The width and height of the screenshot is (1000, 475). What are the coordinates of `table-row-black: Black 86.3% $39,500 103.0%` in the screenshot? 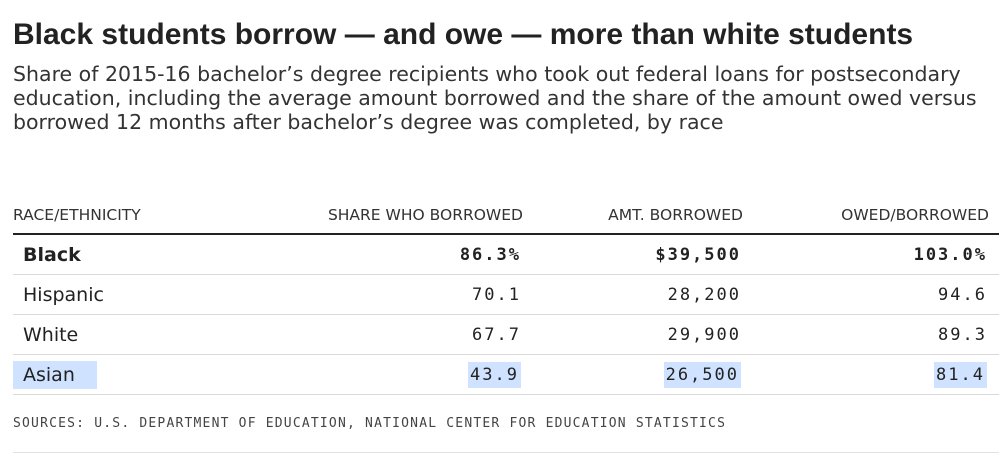 It's located at (506, 254).